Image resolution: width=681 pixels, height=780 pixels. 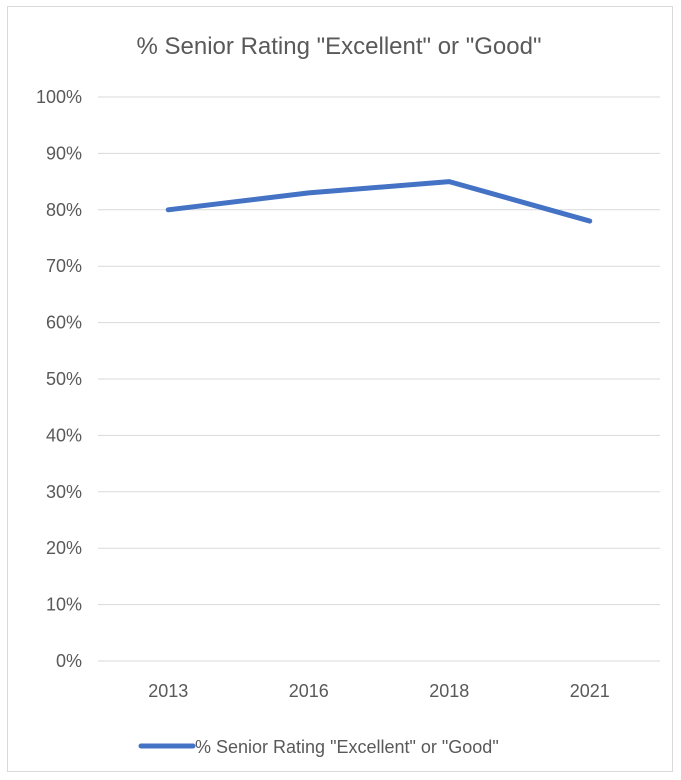 I want to click on x-tick-label: 2021, so click(x=590, y=691).